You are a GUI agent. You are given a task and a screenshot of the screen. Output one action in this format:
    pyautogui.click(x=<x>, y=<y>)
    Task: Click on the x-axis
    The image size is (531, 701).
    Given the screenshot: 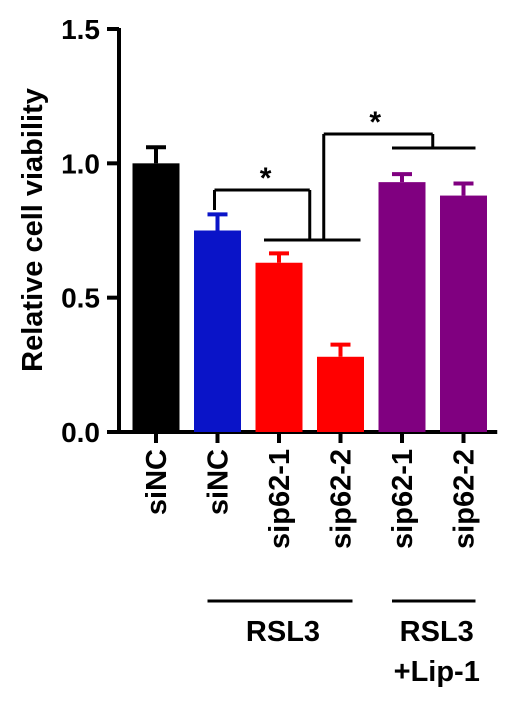 What is the action you would take?
    pyautogui.click(x=307, y=436)
    